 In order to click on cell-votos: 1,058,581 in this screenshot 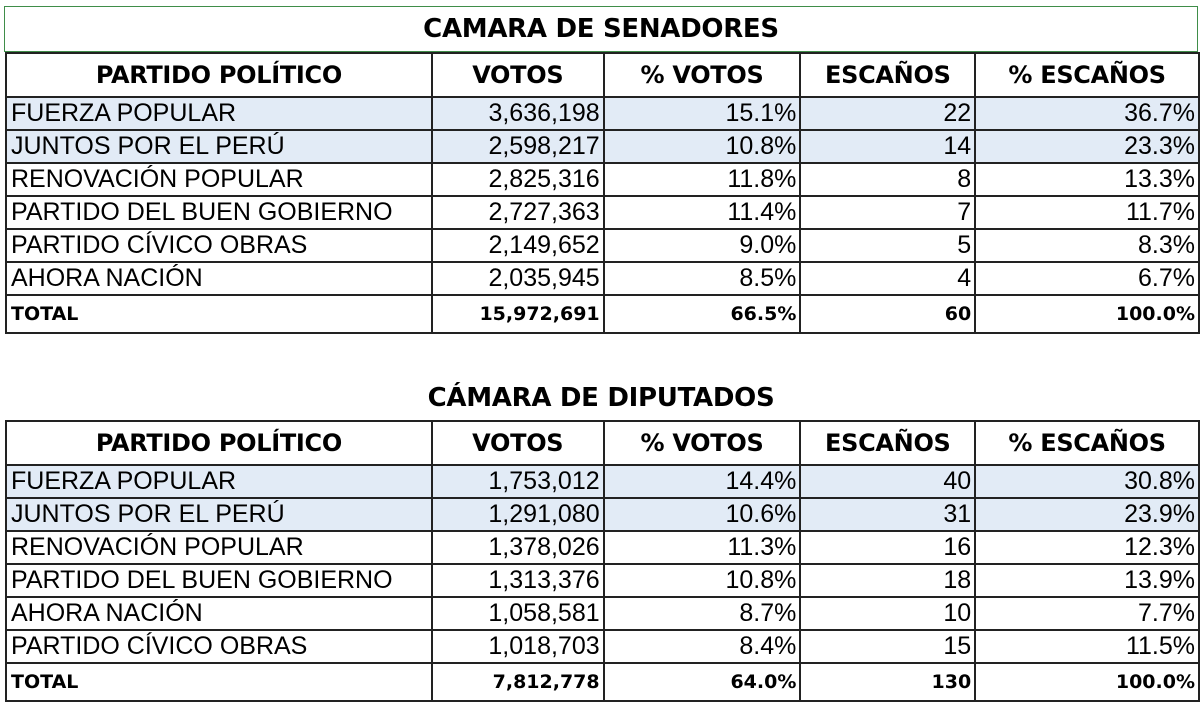, I will do `click(517, 613)`.